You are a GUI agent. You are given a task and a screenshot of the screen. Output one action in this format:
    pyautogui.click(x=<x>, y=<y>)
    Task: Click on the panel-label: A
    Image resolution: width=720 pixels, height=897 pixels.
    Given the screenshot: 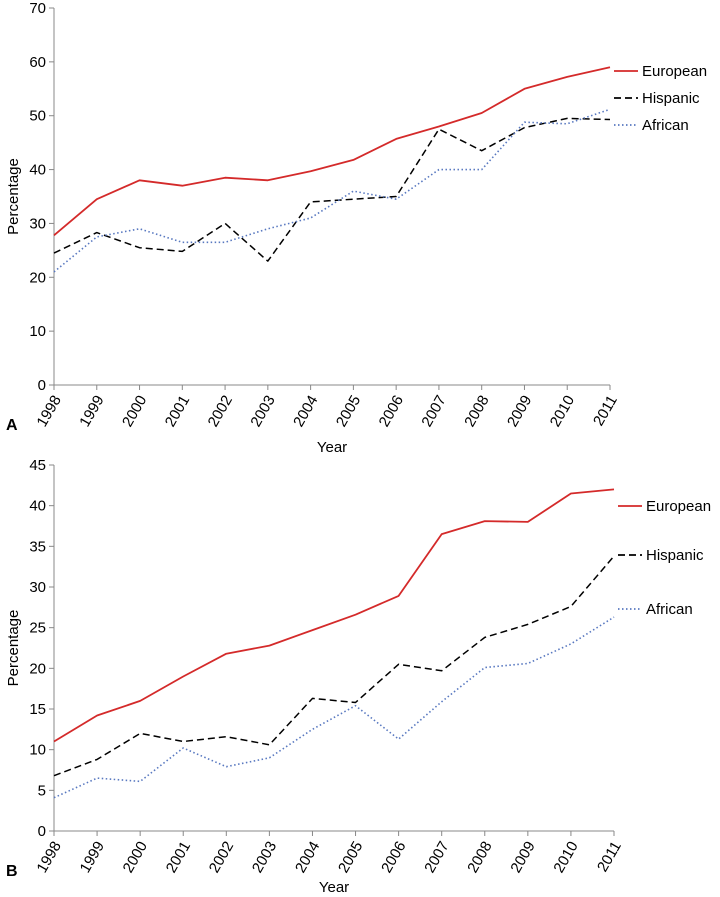 What is the action you would take?
    pyautogui.click(x=12, y=425)
    